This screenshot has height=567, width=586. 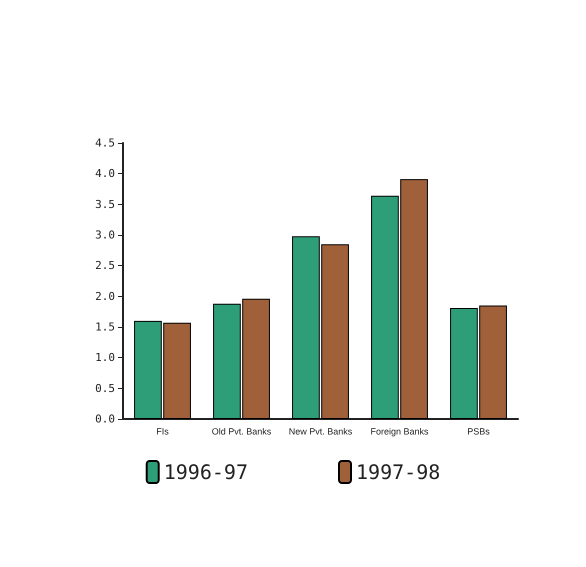 What do you see at coordinates (163, 431) in the screenshot?
I see `x-tick-label: FIs` at bounding box center [163, 431].